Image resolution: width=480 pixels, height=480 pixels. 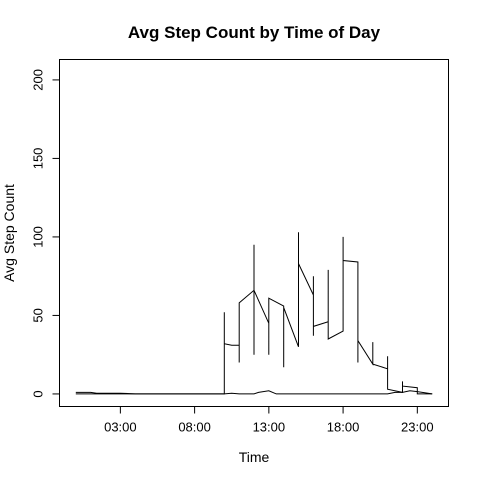 What do you see at coordinates (417, 427) in the screenshot?
I see `x-tick-label: 23:00` at bounding box center [417, 427].